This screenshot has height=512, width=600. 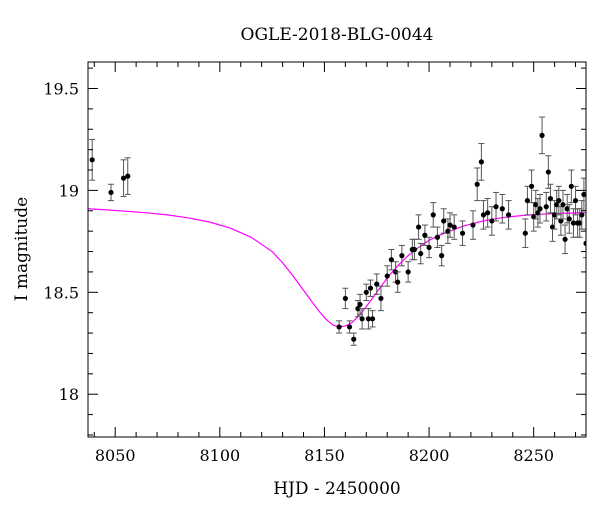 What do you see at coordinates (219, 455) in the screenshot?
I see `x-tick-label: 8100` at bounding box center [219, 455].